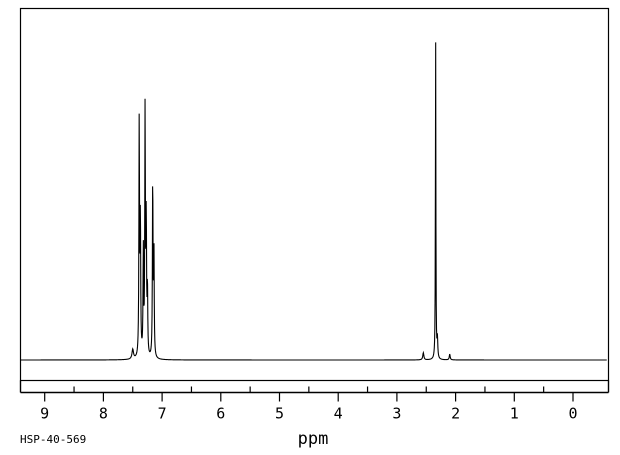 The width and height of the screenshot is (620, 455). What do you see at coordinates (279, 414) in the screenshot?
I see `axis-tick-label: 5` at bounding box center [279, 414].